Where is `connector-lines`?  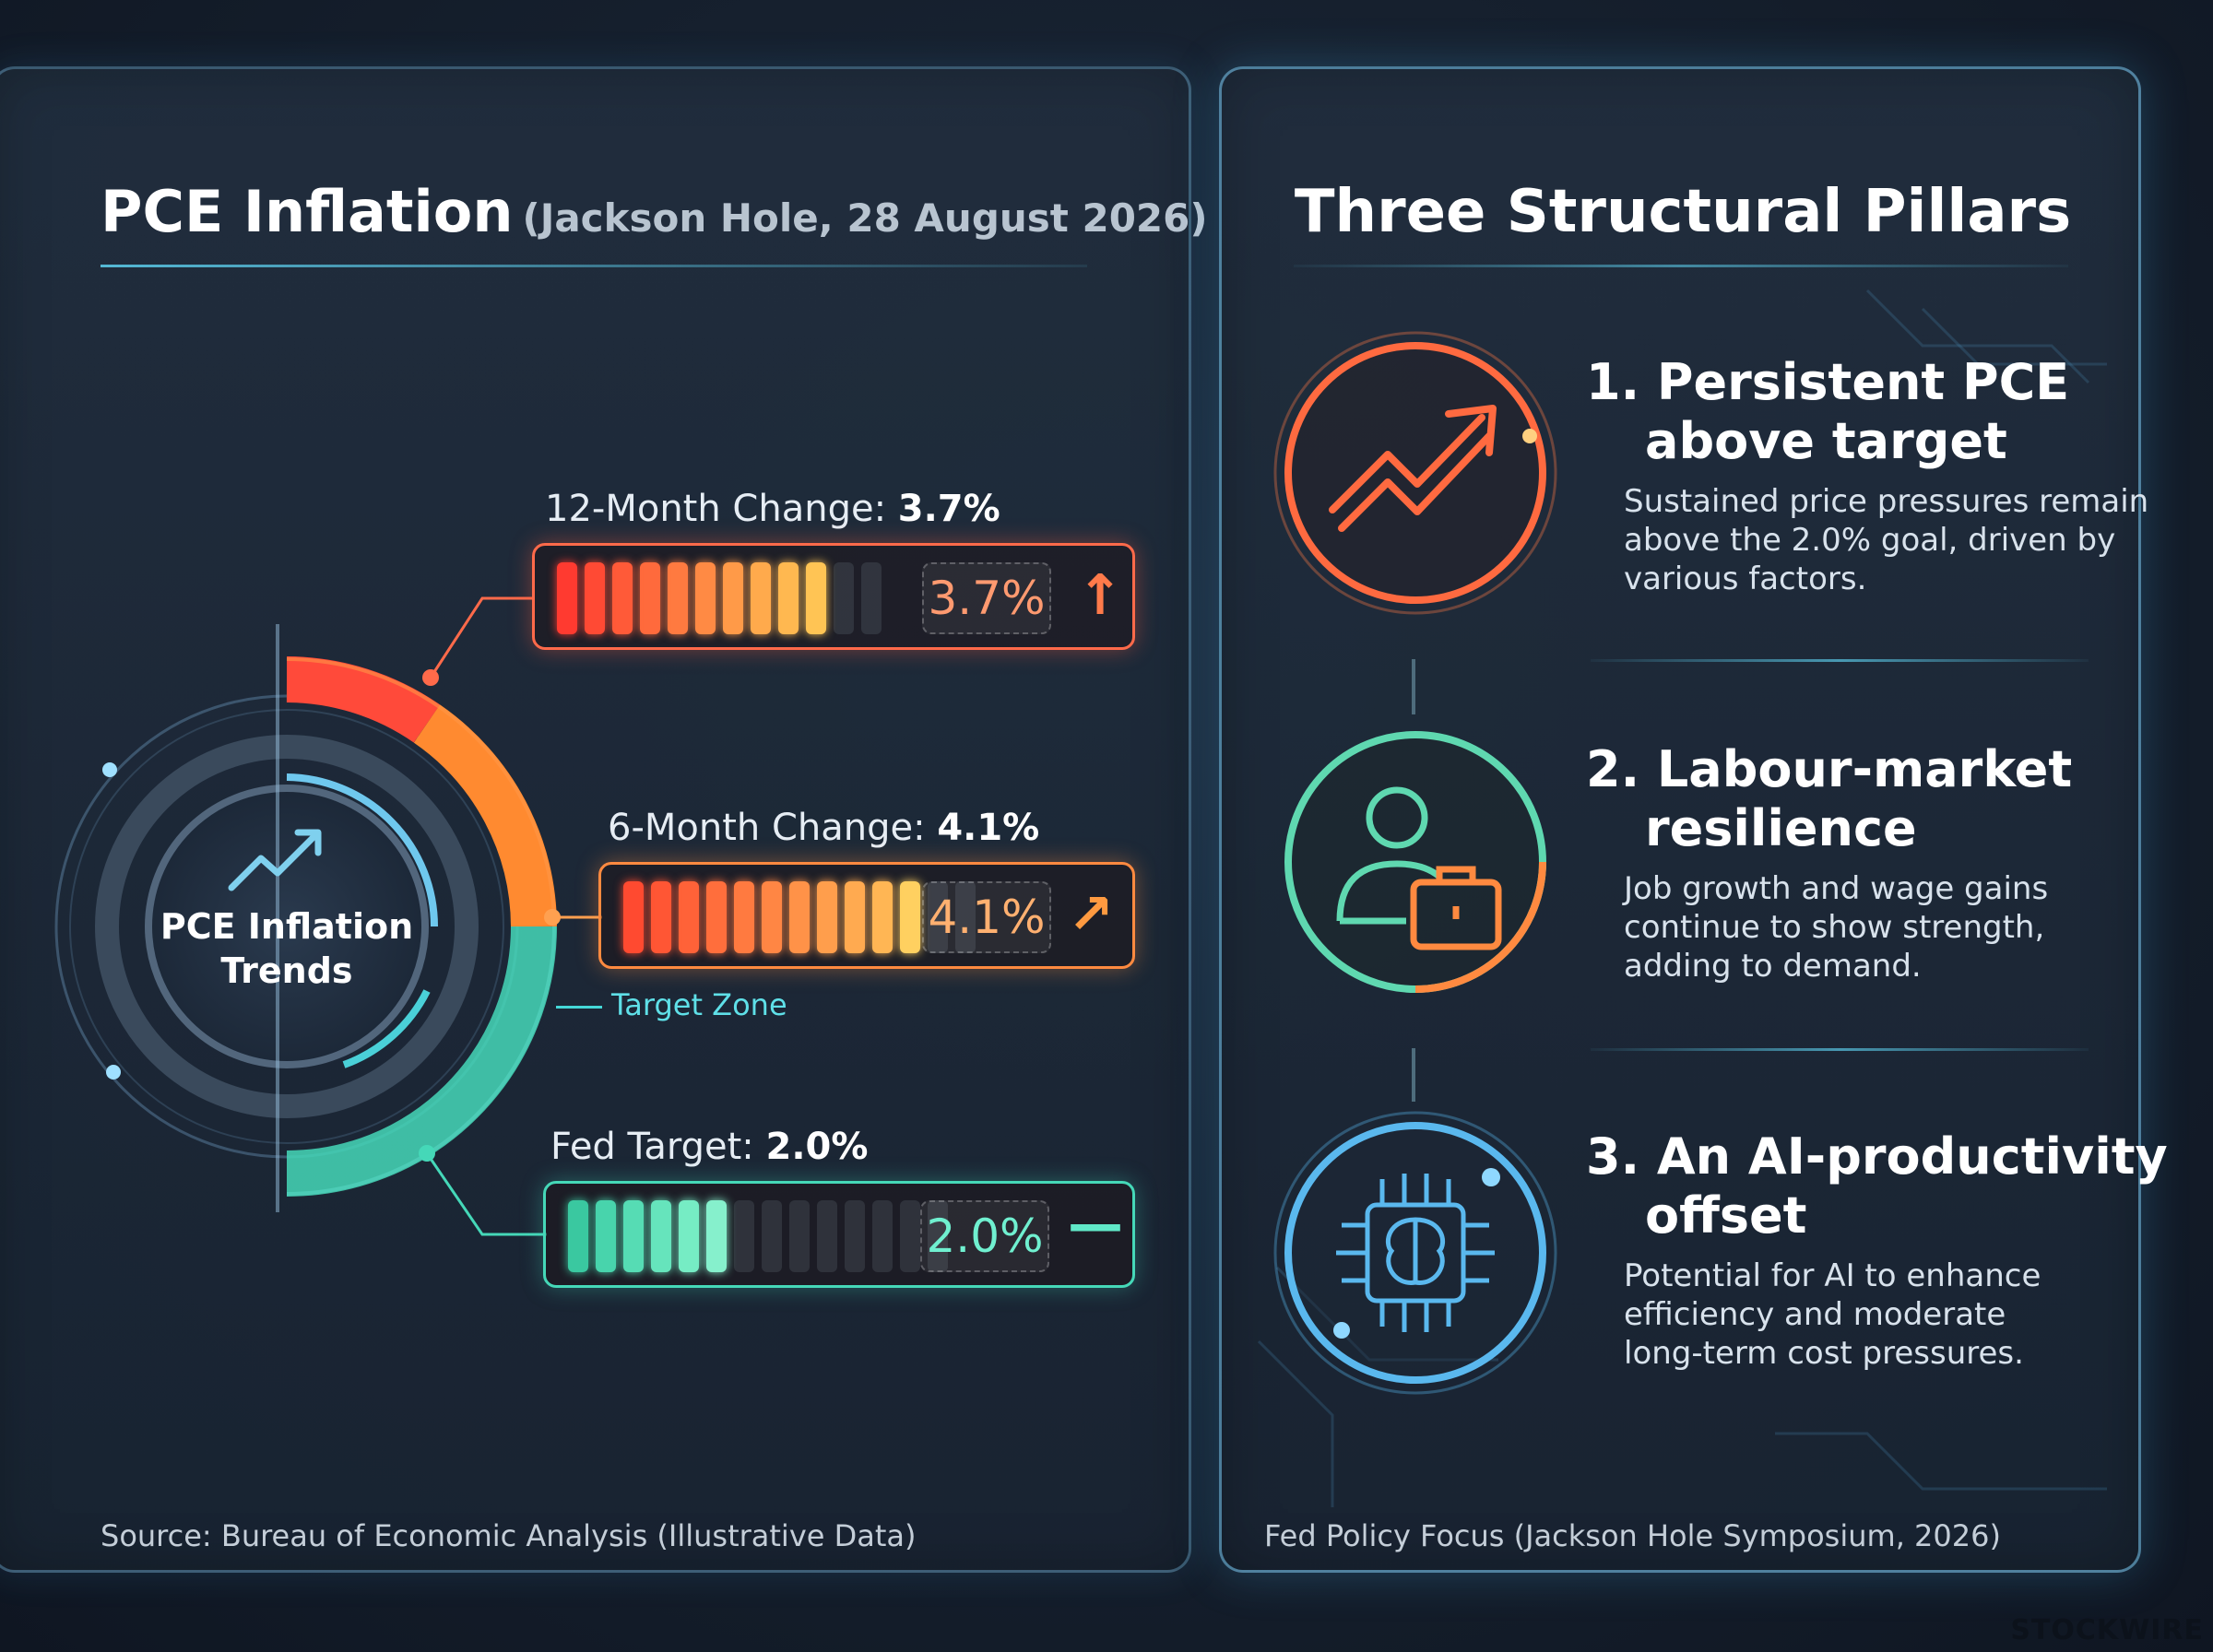
connector-lines is located at coordinates (510, 916).